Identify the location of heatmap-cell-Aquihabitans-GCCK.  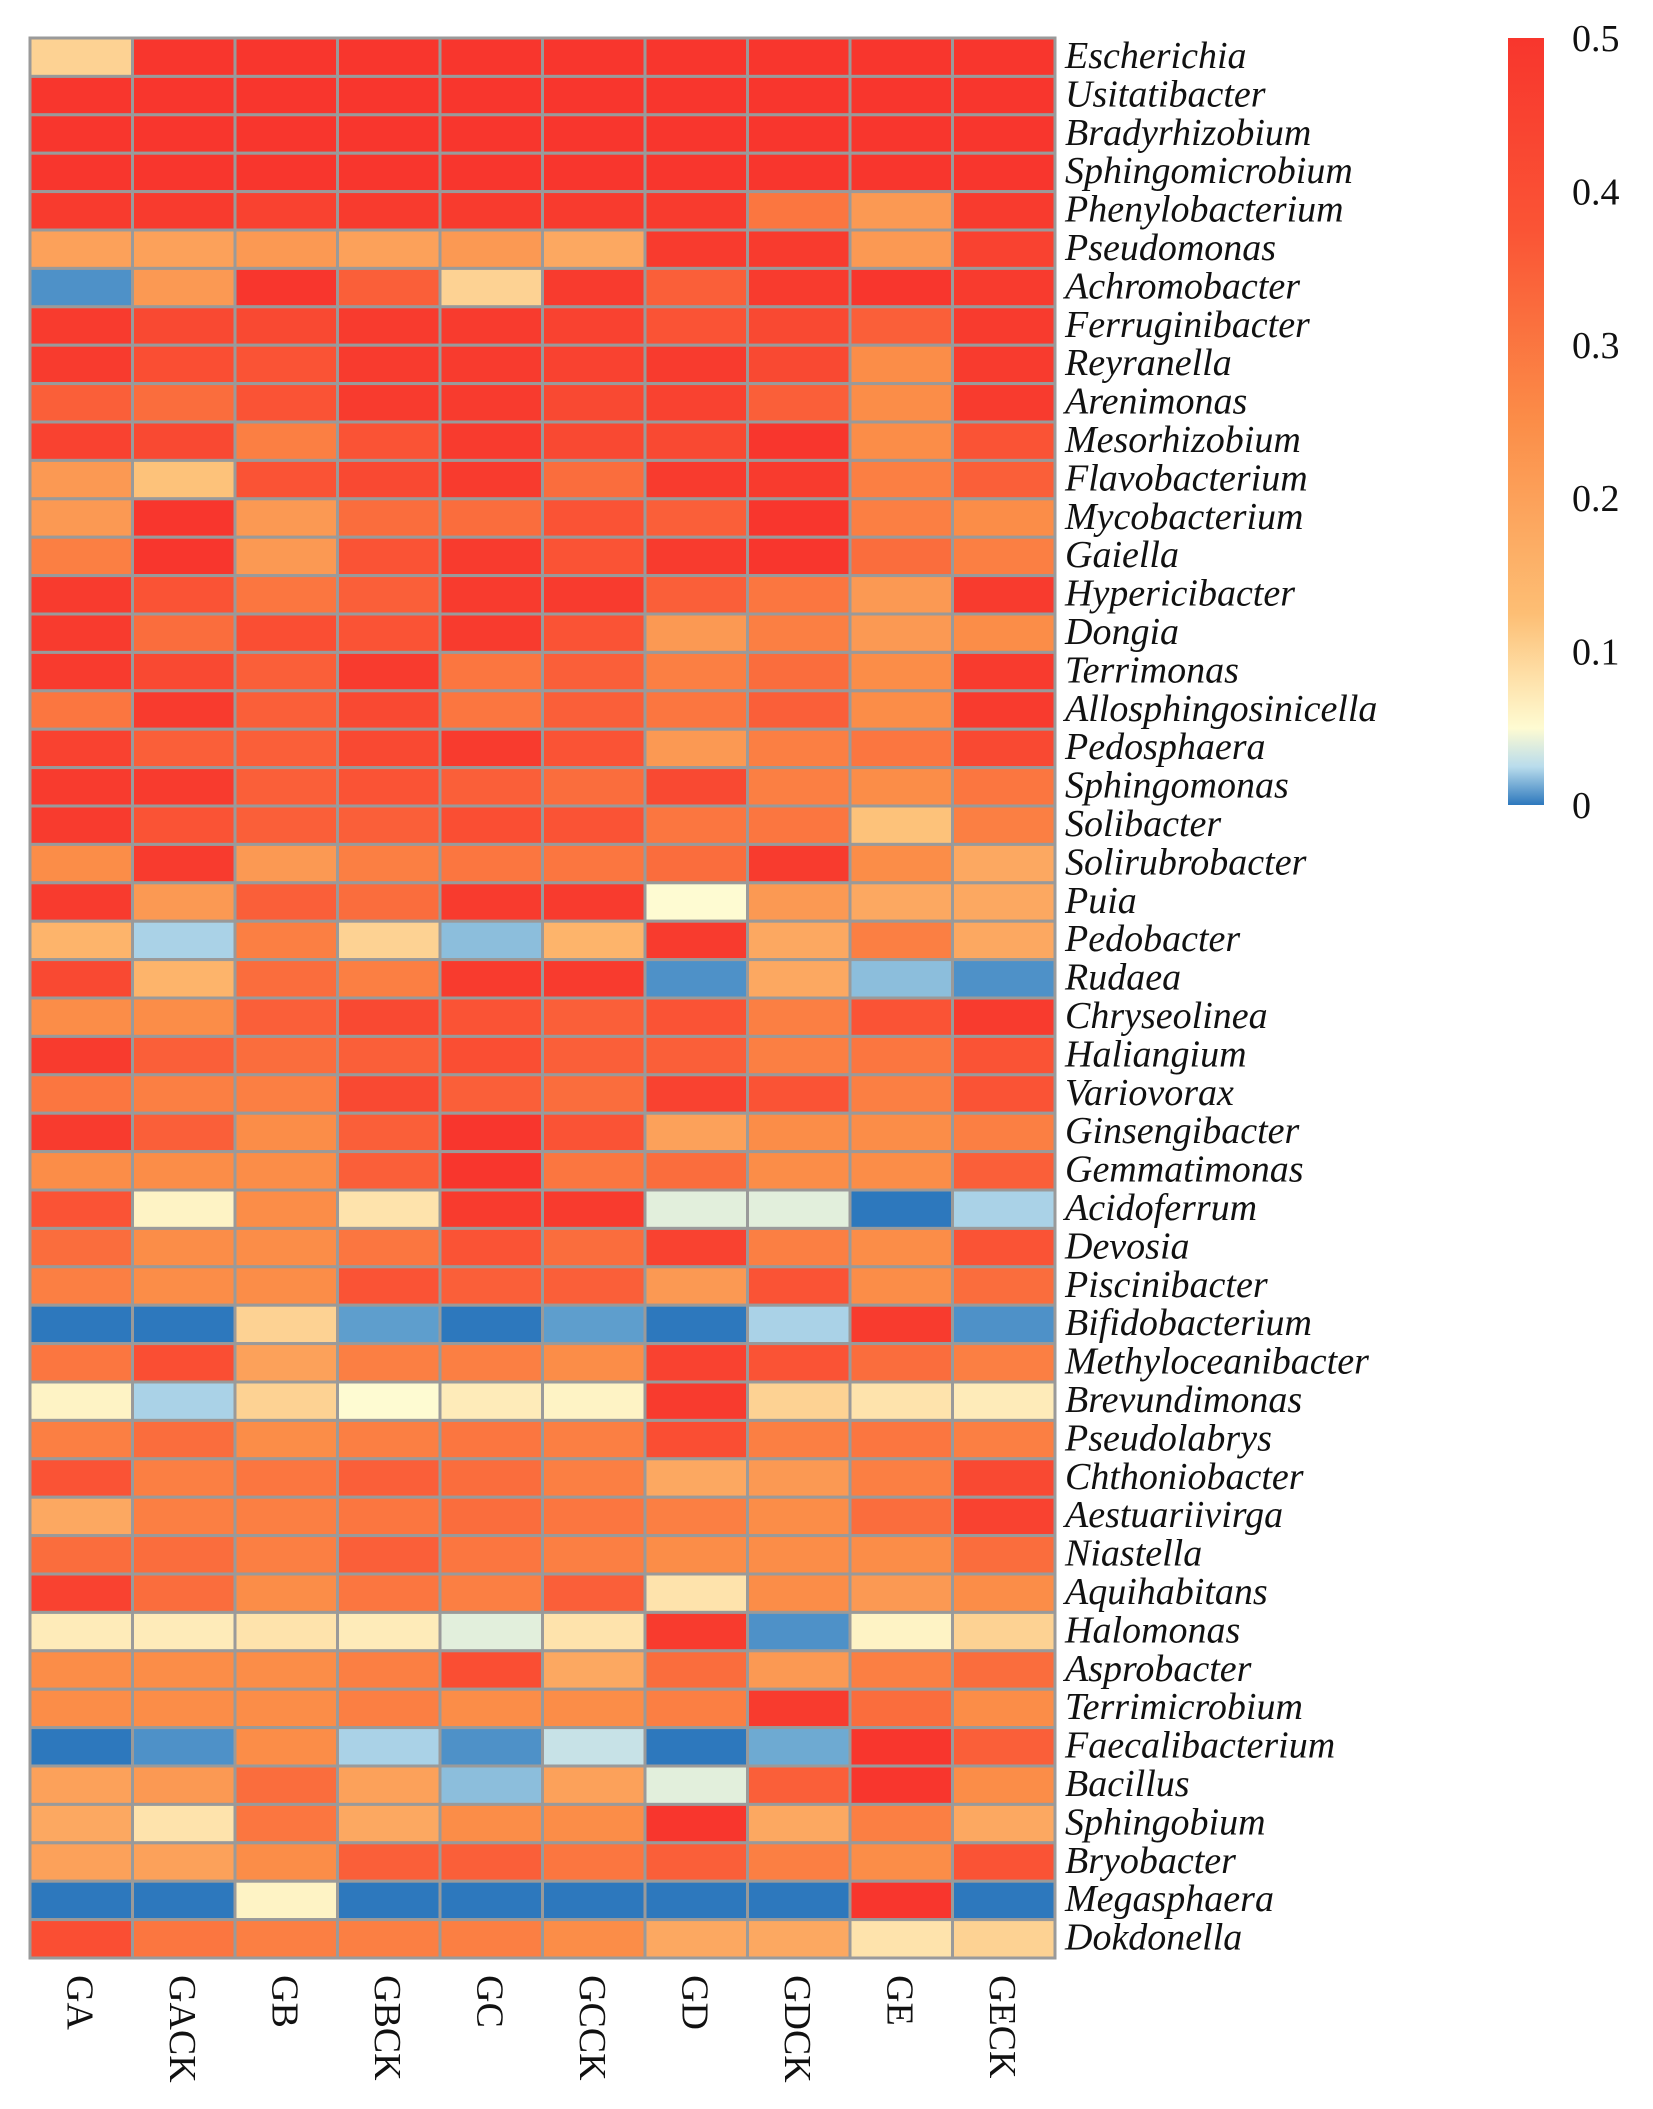
(594, 1593).